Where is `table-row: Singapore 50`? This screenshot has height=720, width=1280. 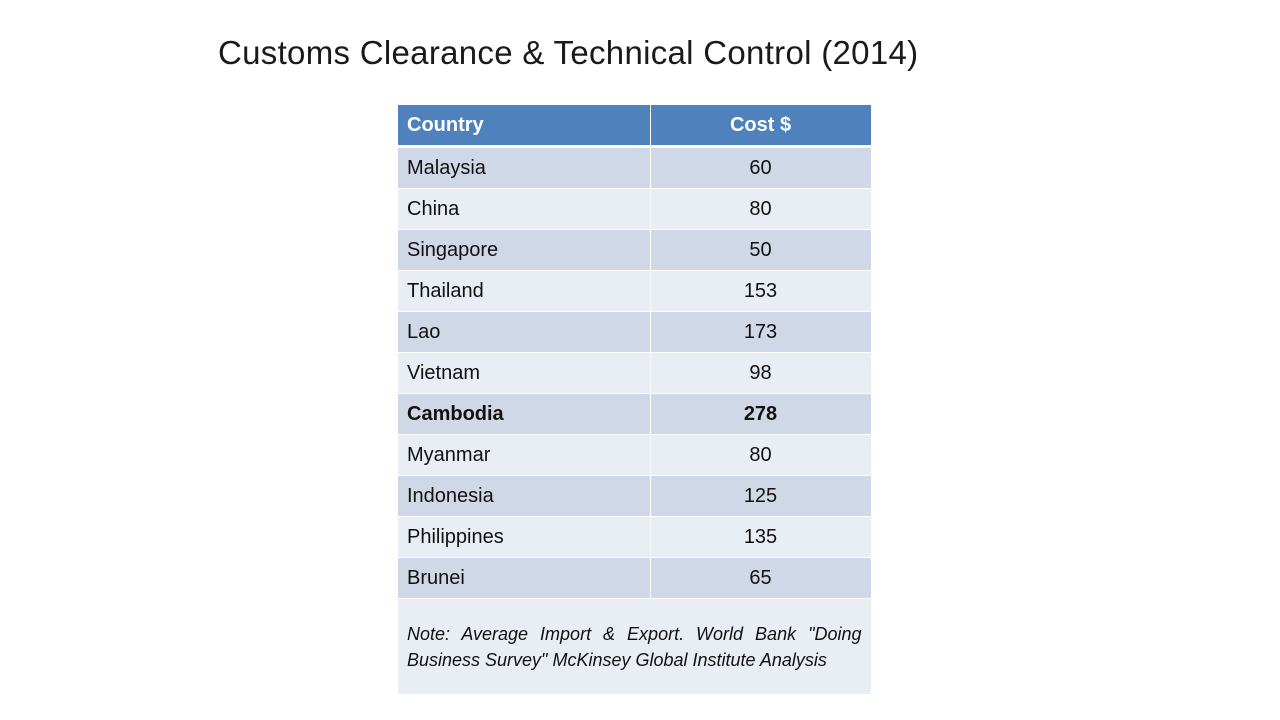 table-row: Singapore 50 is located at coordinates (634, 250).